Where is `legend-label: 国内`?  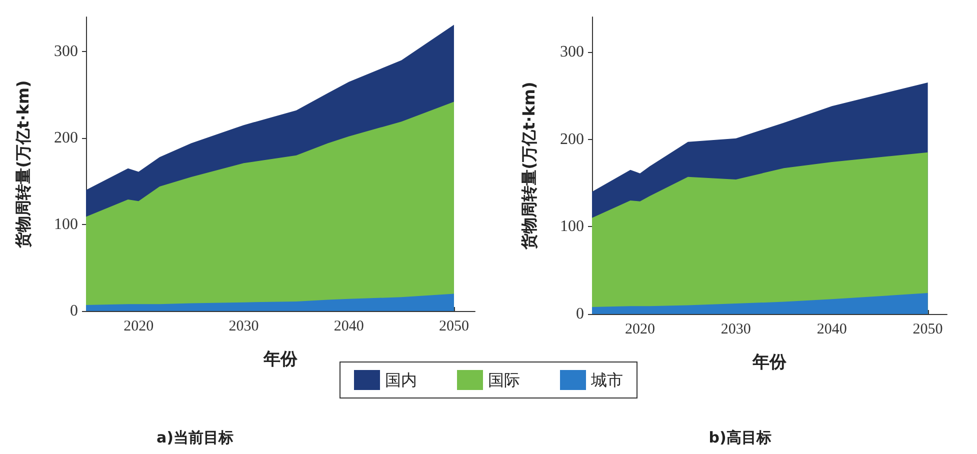 legend-label: 国内 is located at coordinates (401, 380).